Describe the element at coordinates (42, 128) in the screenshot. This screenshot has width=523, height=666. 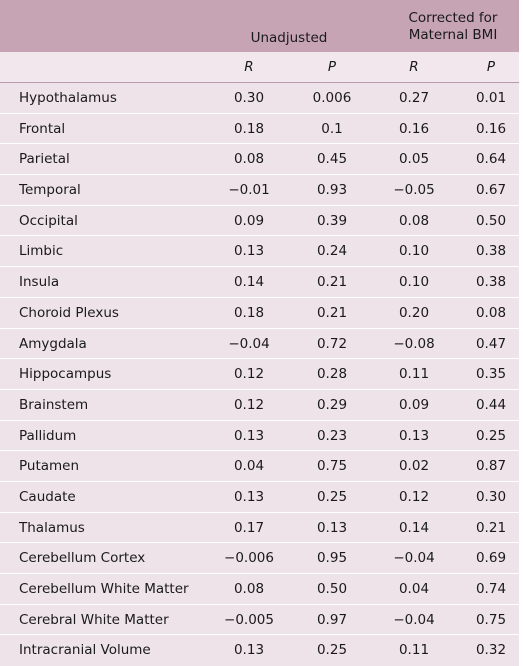
I see `region-name: Frontal` at that location.